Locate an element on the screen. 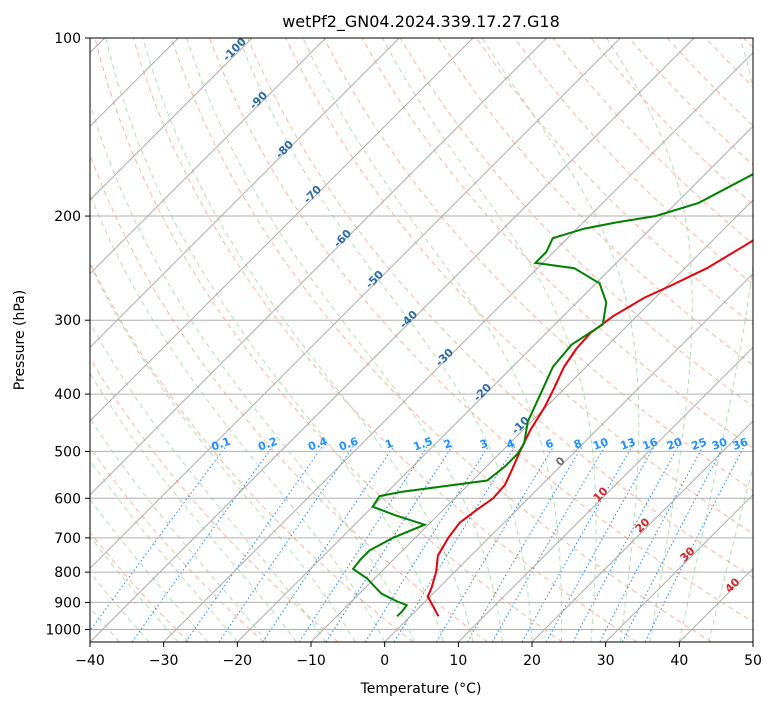 The width and height of the screenshot is (775, 708). mixing-ratio-label: 4 is located at coordinates (511, 444).